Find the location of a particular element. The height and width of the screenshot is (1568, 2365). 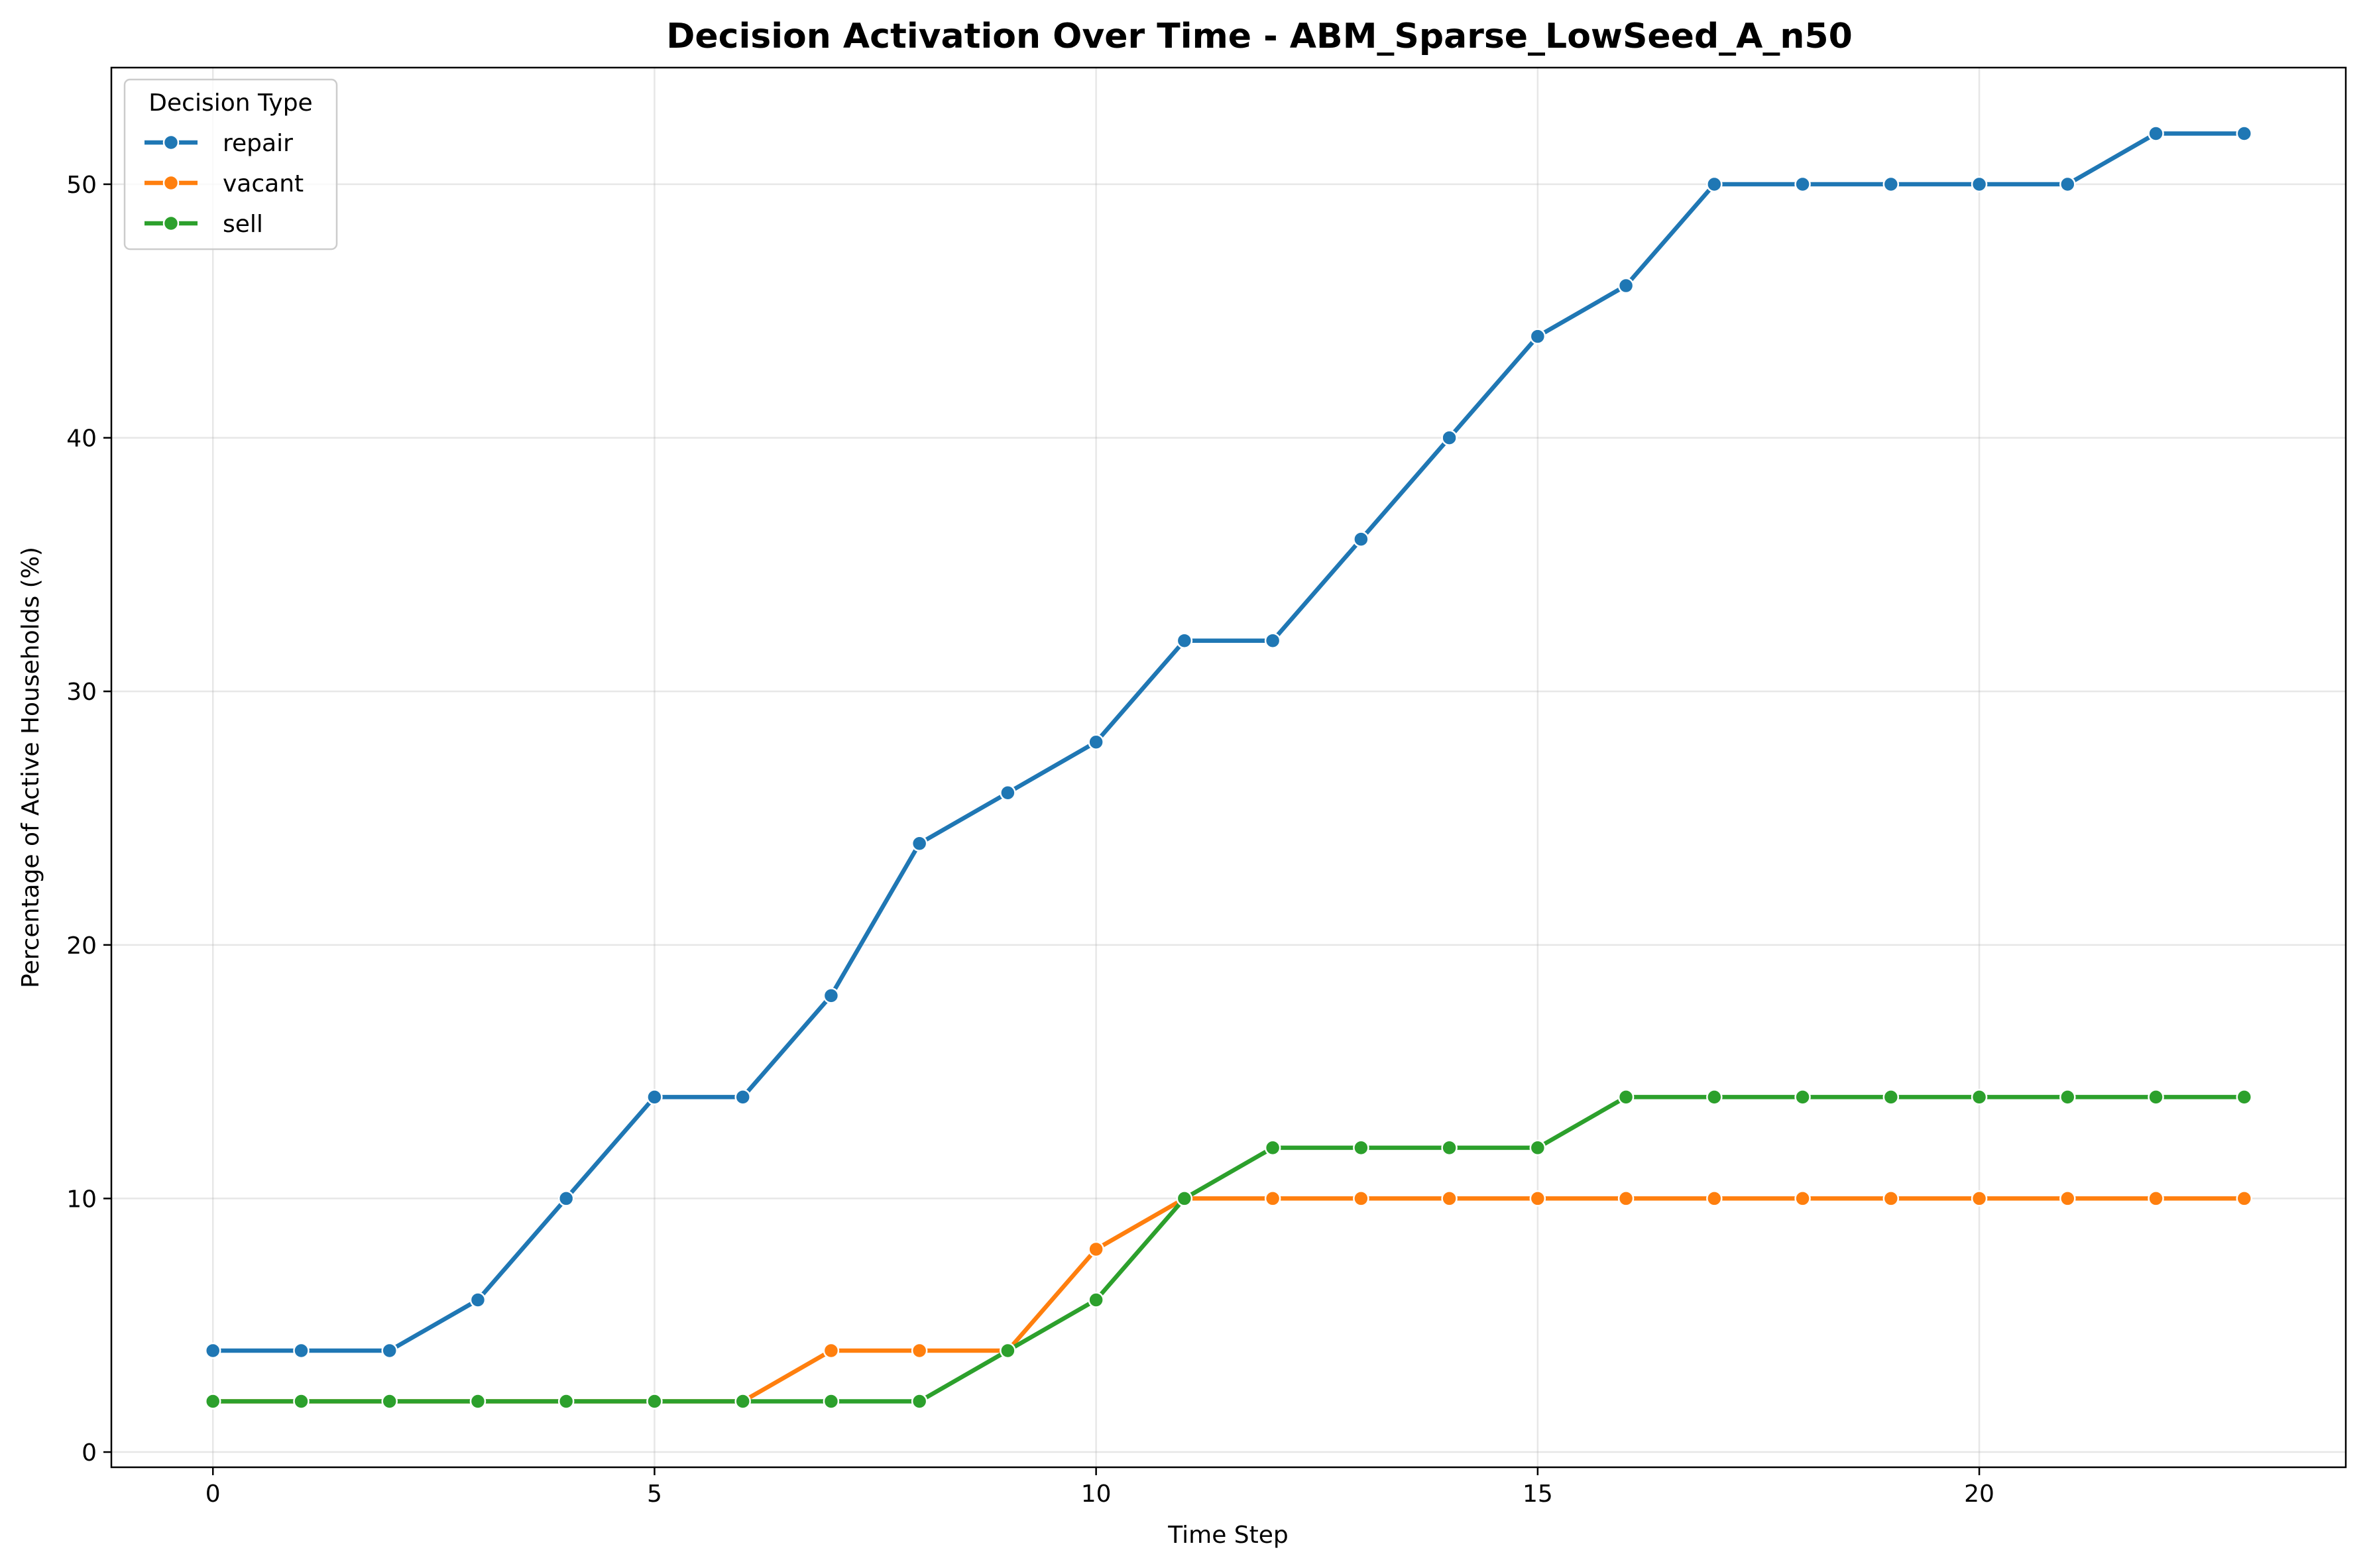

legend-label-vacant: vacant is located at coordinates (263, 183).